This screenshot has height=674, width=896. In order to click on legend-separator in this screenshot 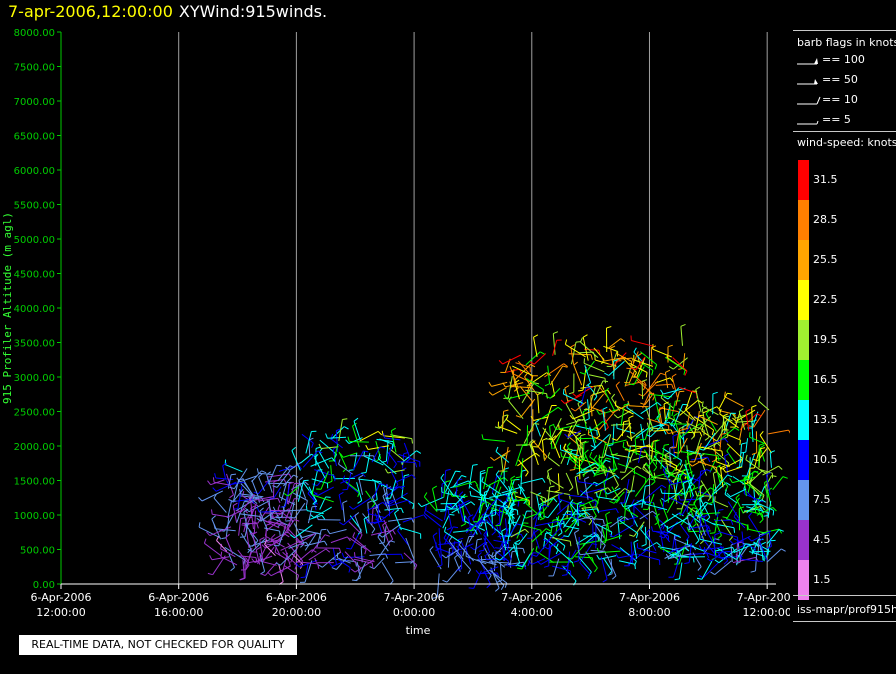, I will do `click(844, 30)`.